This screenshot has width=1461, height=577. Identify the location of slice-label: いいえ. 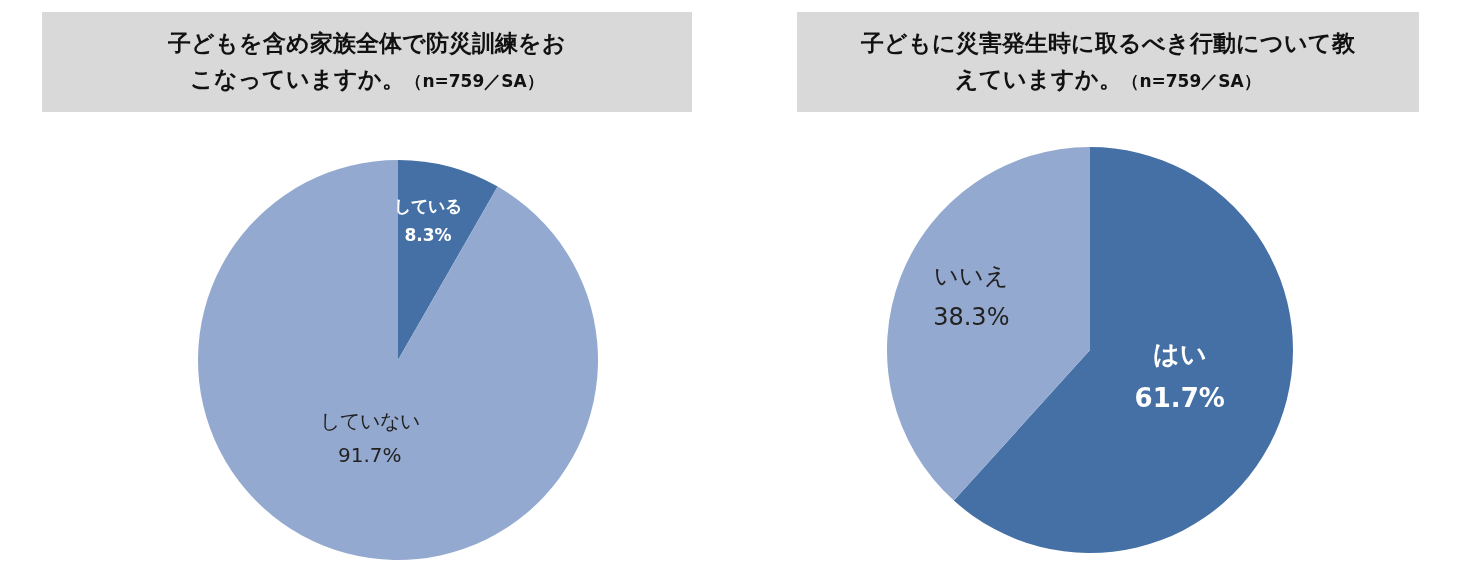
(971, 276).